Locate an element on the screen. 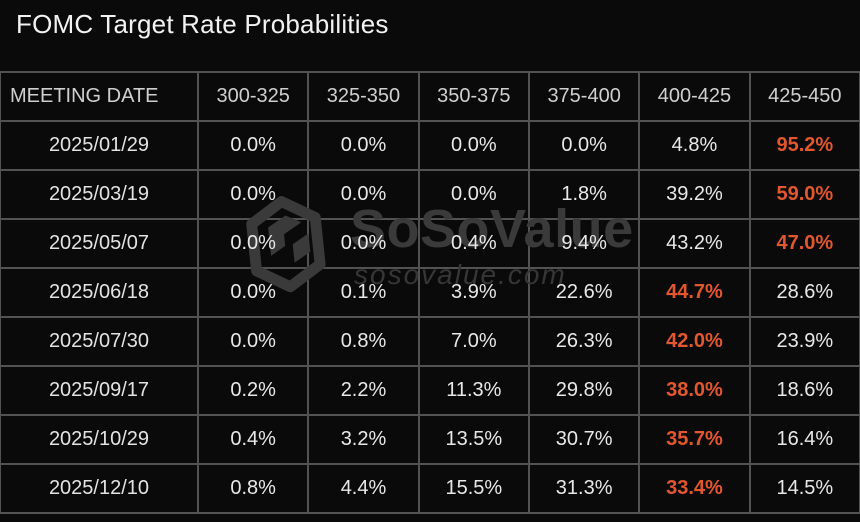 This screenshot has height=522, width=860. table-row: 2025/09/17 0.2% 2.2% 11.3% 29.8% 38.0% 18.6% is located at coordinates (430, 390).